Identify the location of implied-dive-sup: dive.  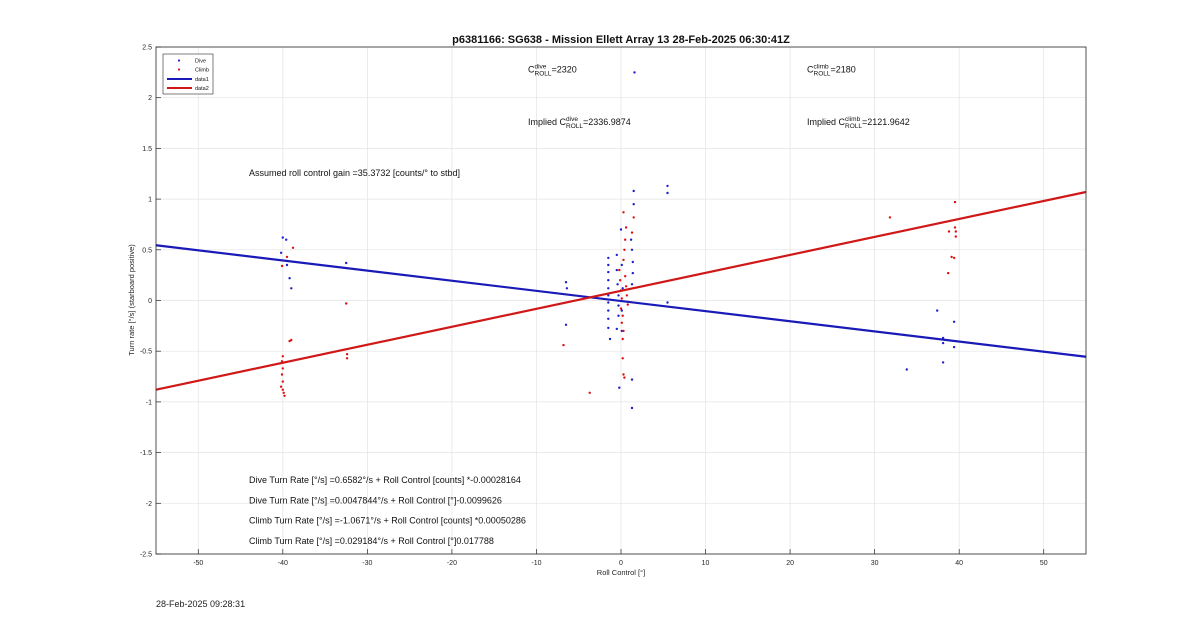
(572, 119).